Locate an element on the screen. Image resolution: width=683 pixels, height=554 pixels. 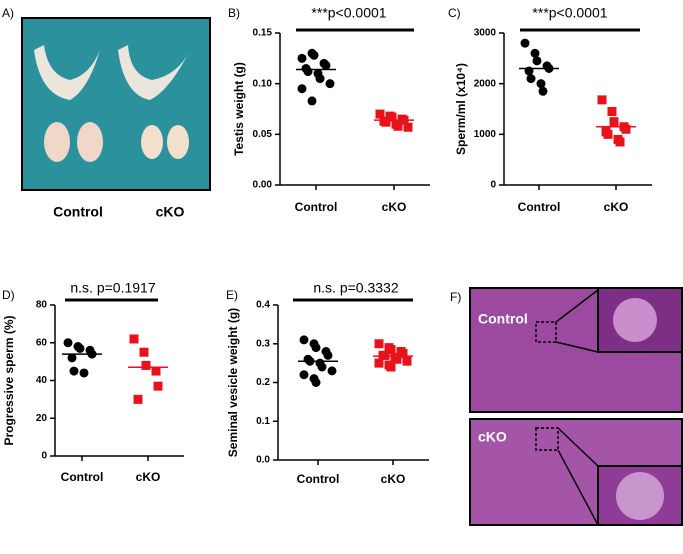
y-tick-label: 0.1 is located at coordinates (263, 421).